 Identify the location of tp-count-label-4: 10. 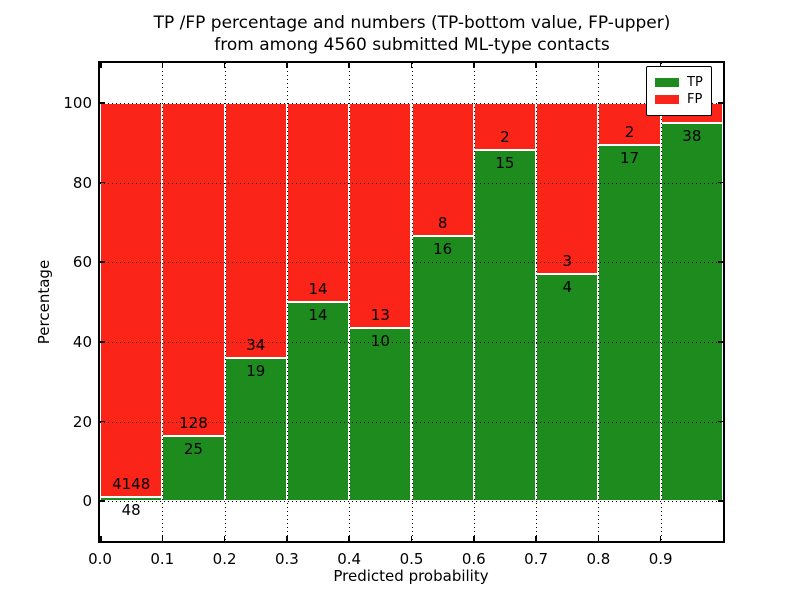
(380, 340).